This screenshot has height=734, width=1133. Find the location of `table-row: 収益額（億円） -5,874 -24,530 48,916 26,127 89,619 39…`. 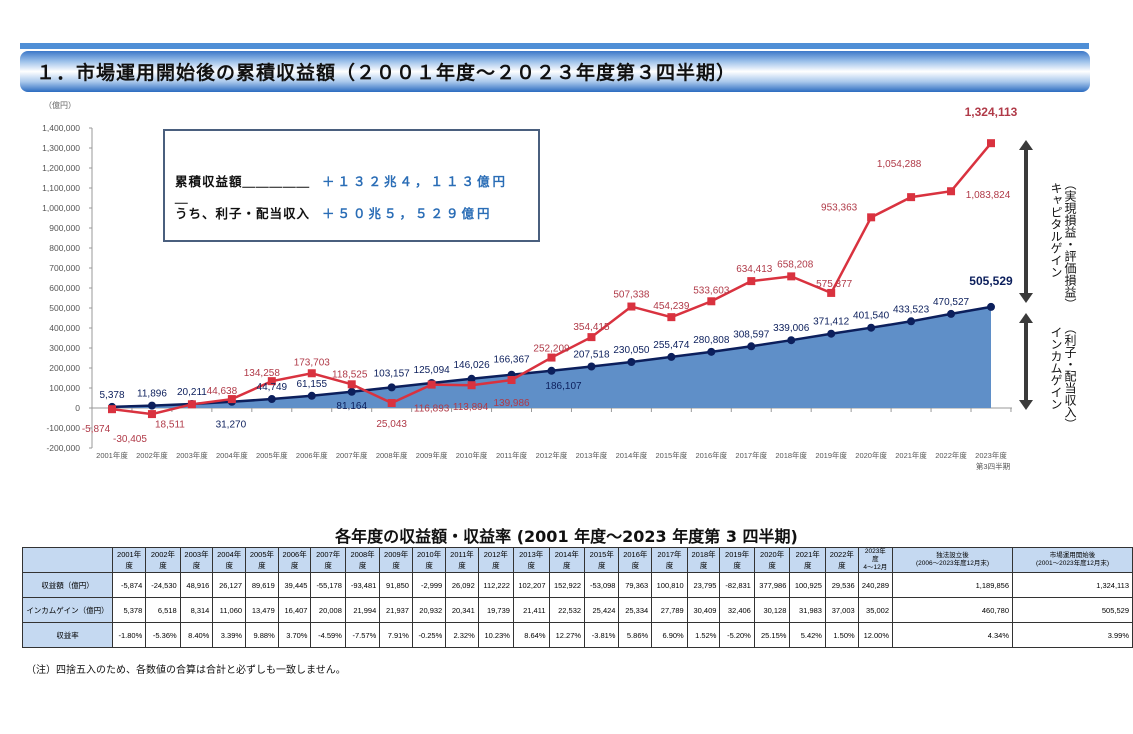

table-row: 収益額（億円） -5,874 -24,530 48,916 26,127 89,619 39… is located at coordinates (577, 585).